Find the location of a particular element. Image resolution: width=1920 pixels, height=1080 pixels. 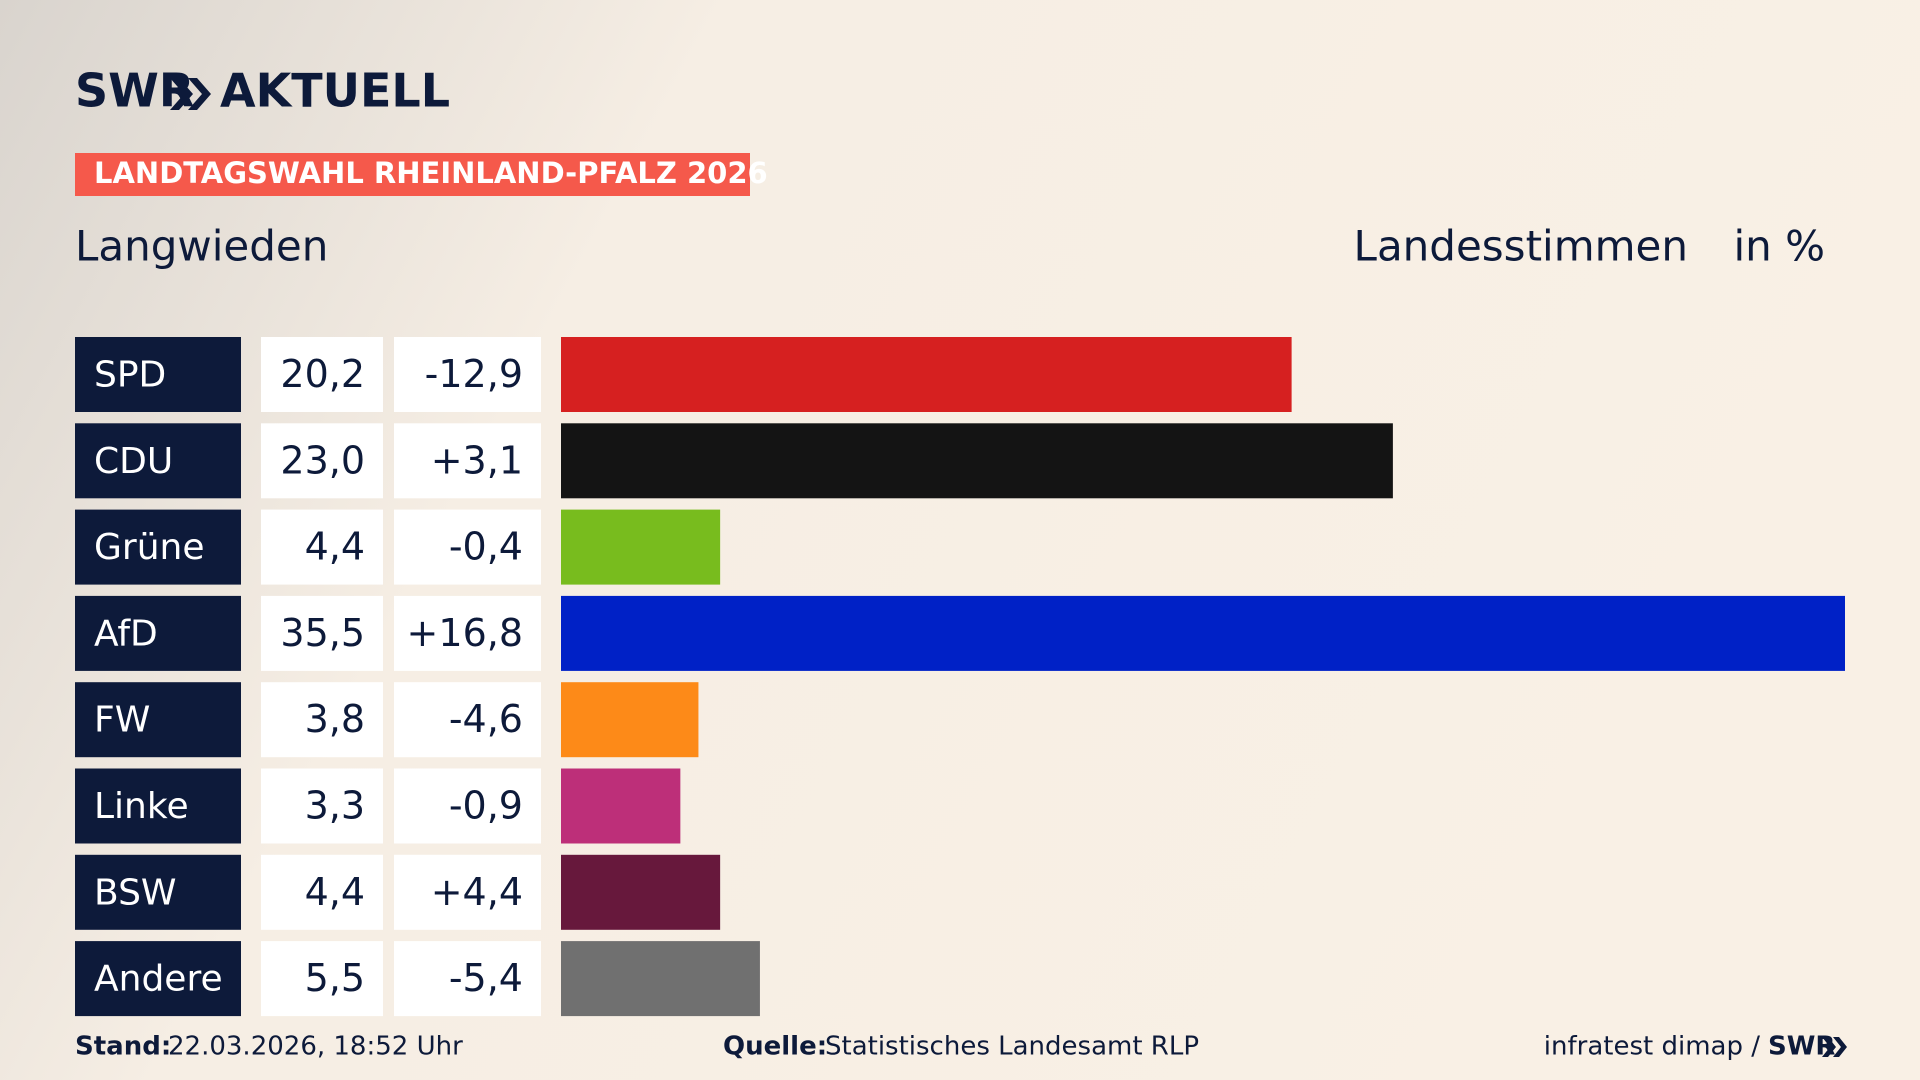

source: Statistisches Landesamt RLP is located at coordinates (1012, 1047).